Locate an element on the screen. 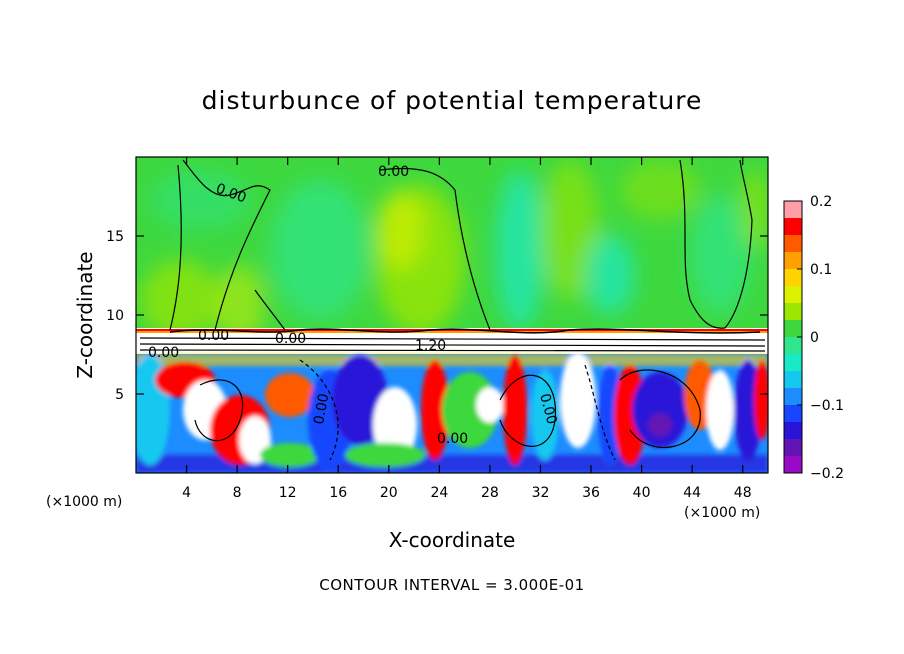 The width and height of the screenshot is (904, 654). x-tick-label: 32 is located at coordinates (541, 493).